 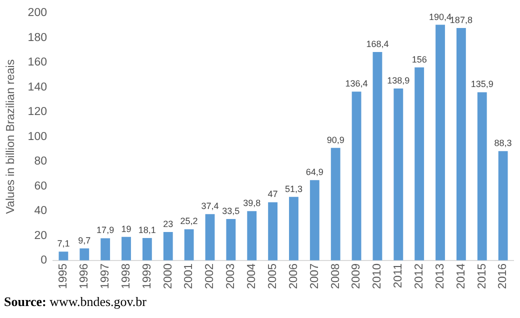 What do you see at coordinates (11, 136) in the screenshot?
I see `y-axis-title: Values in billion Brazilian reais` at bounding box center [11, 136].